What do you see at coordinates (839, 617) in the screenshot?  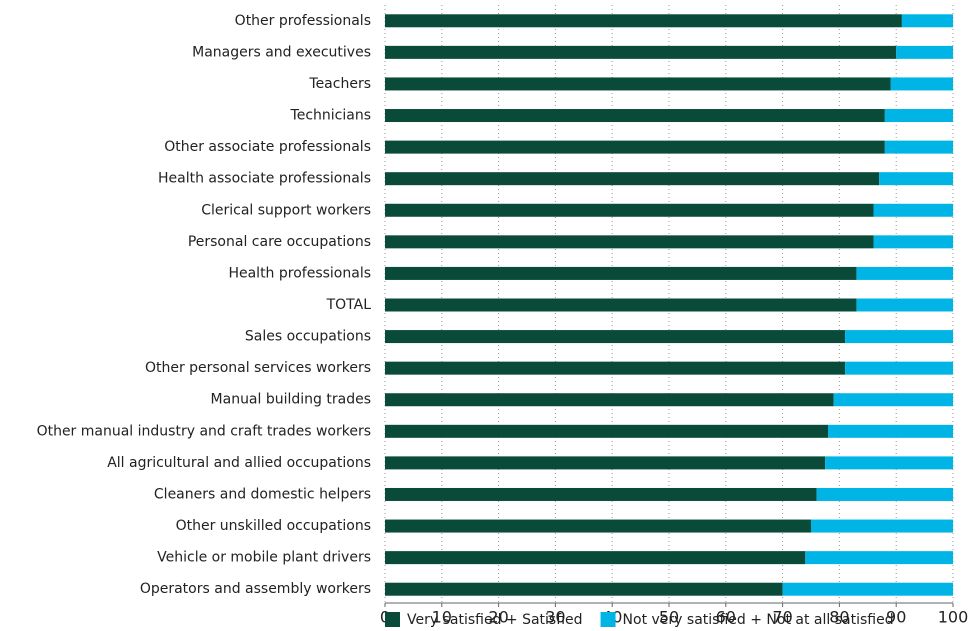 I see `x-tick-label: 80` at bounding box center [839, 617].